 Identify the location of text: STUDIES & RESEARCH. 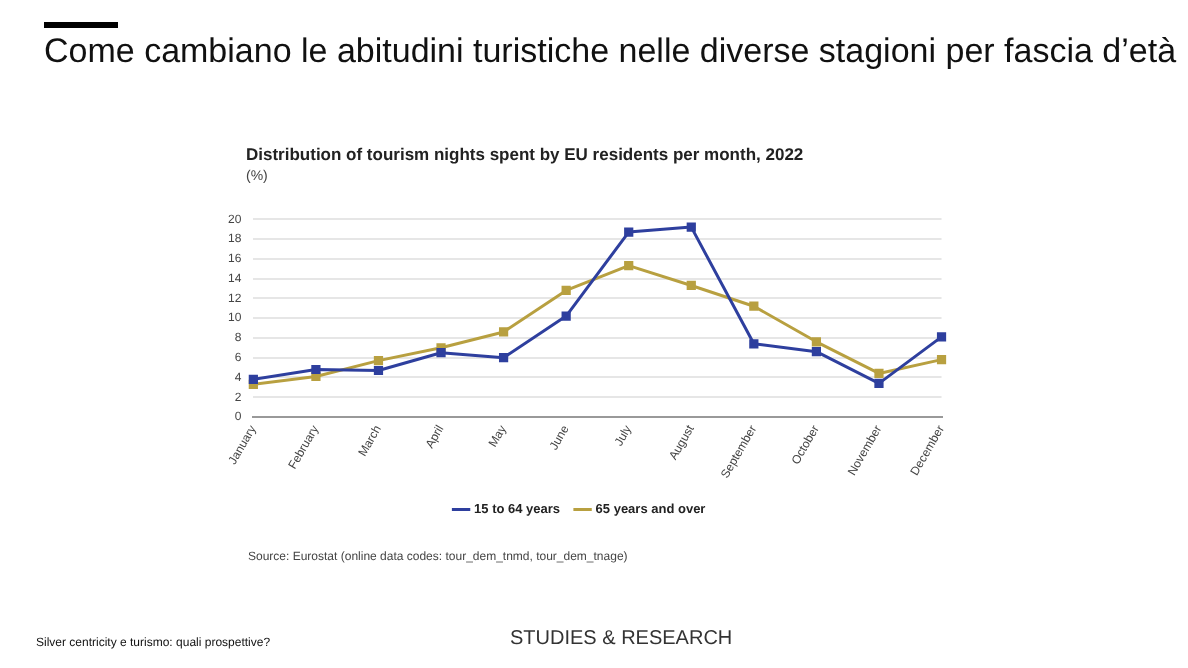
(621, 639).